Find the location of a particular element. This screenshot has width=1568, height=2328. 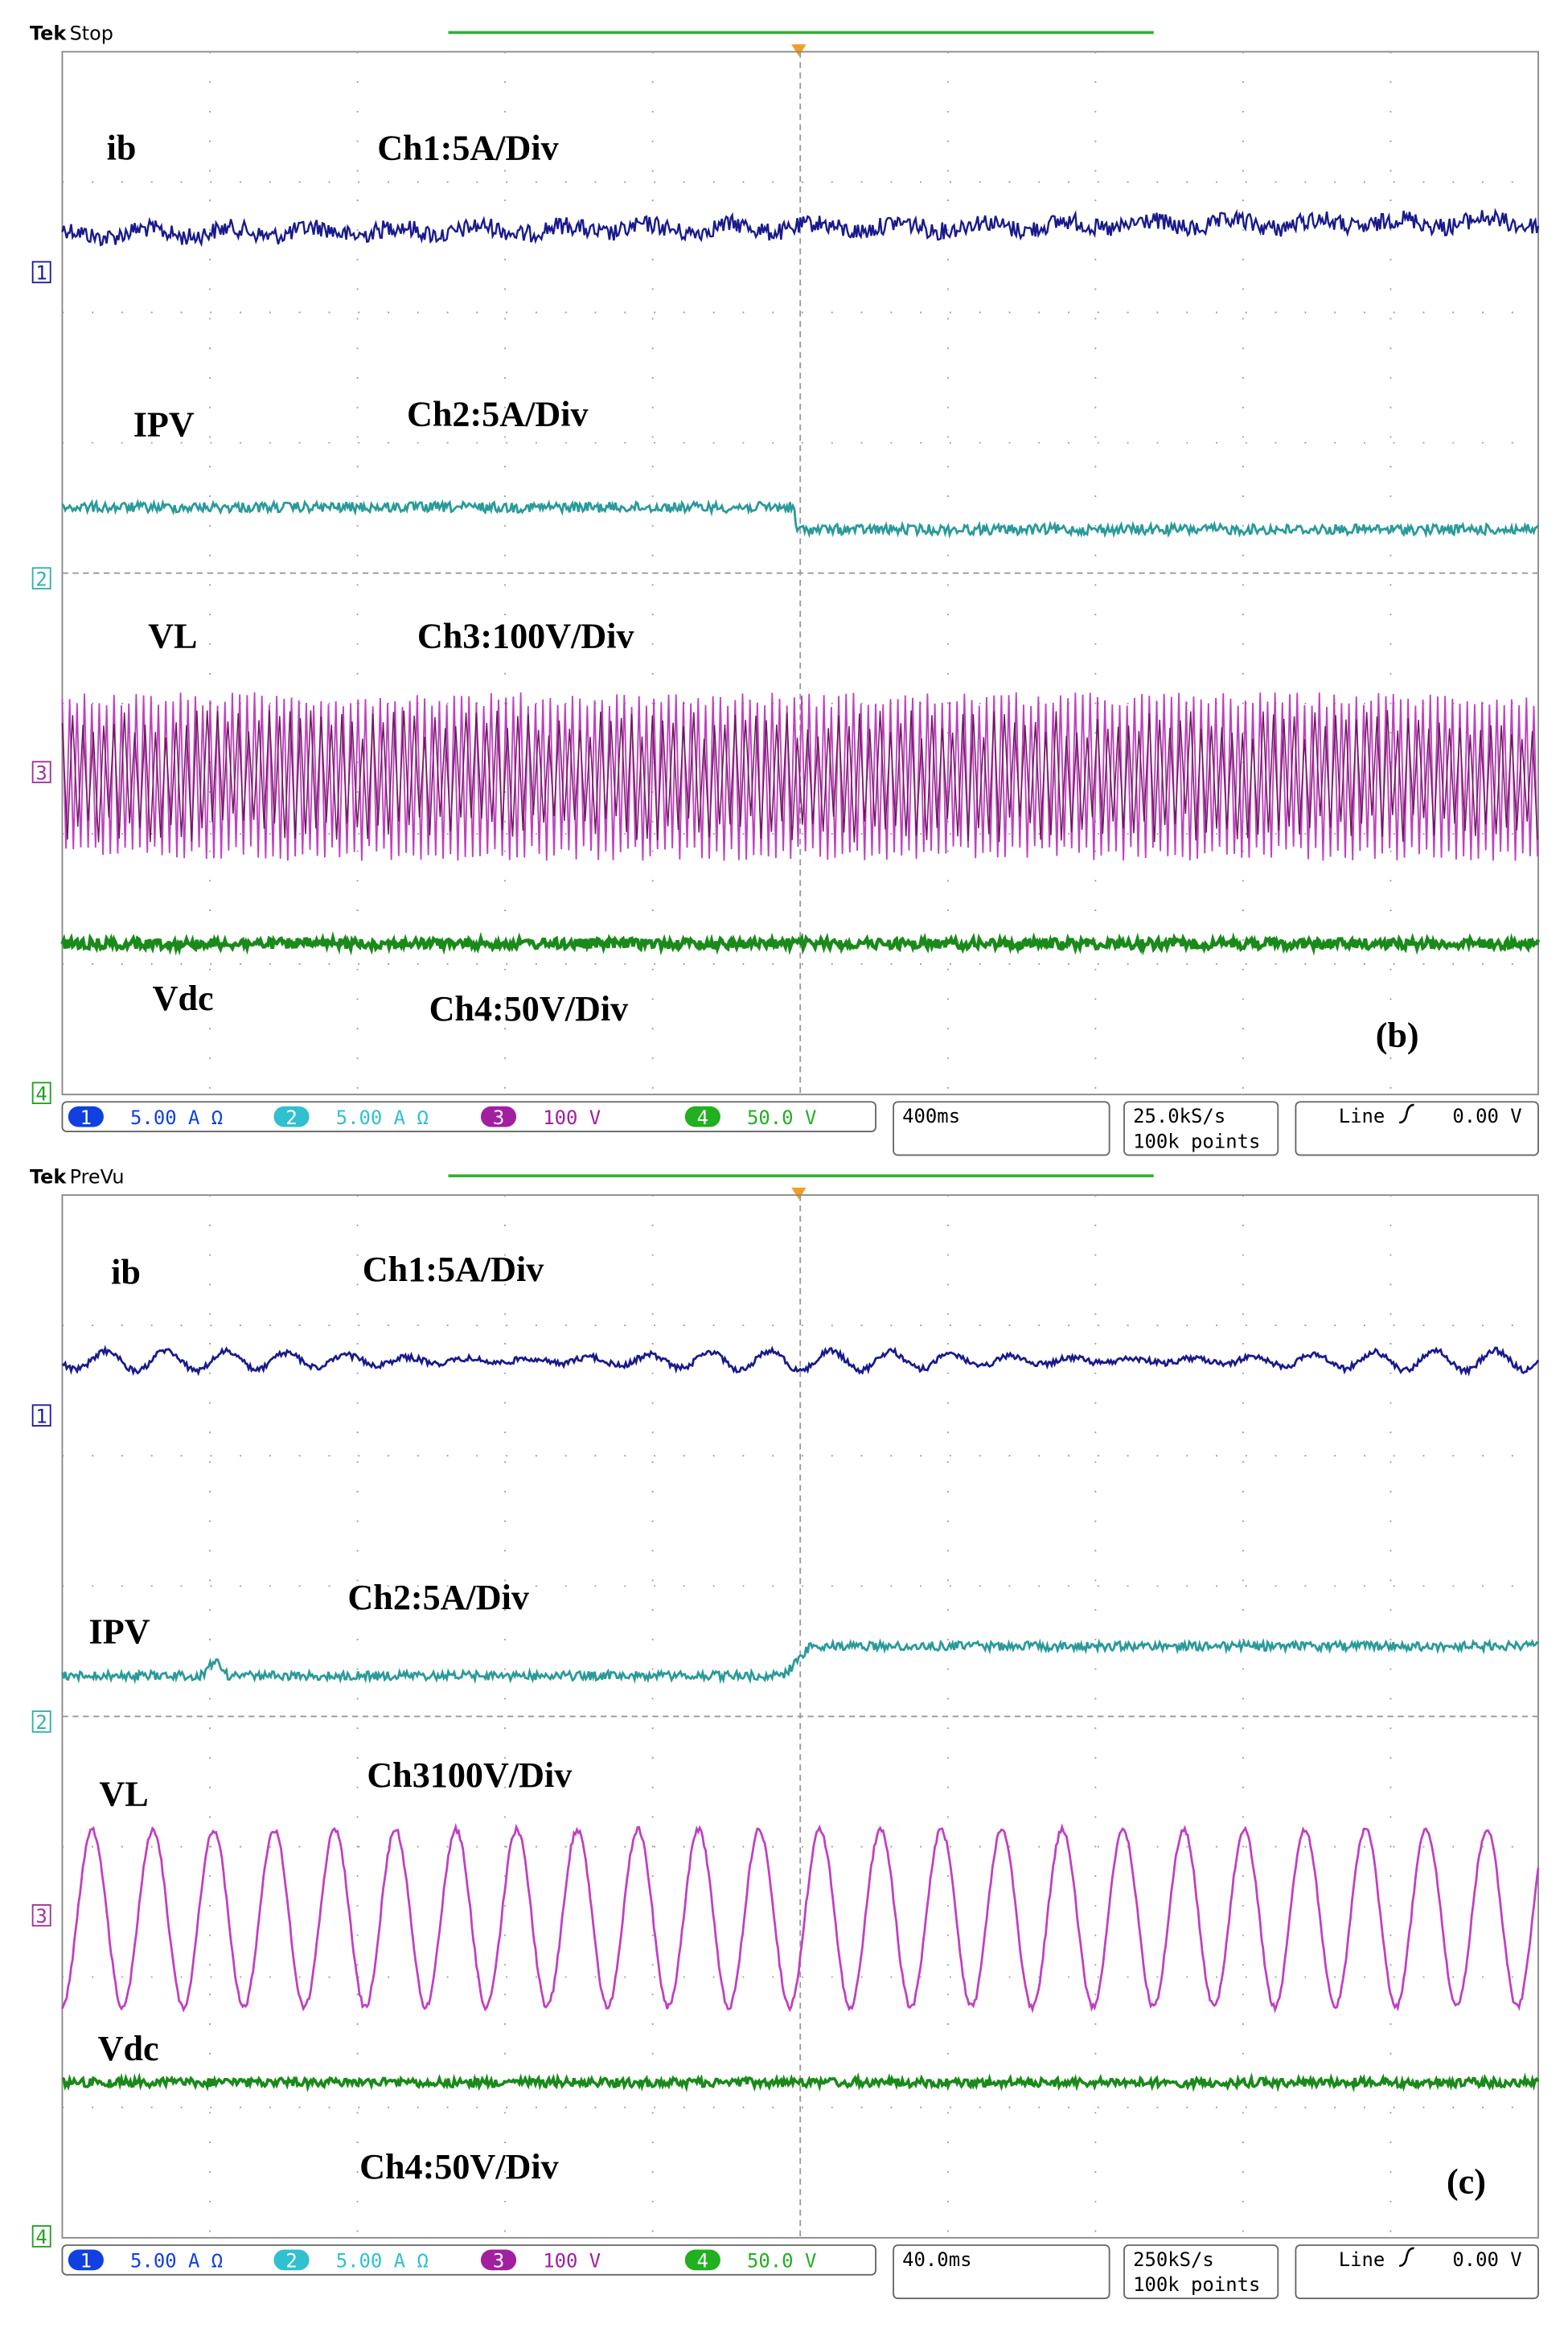

run-state: PreVu is located at coordinates (97, 1177).